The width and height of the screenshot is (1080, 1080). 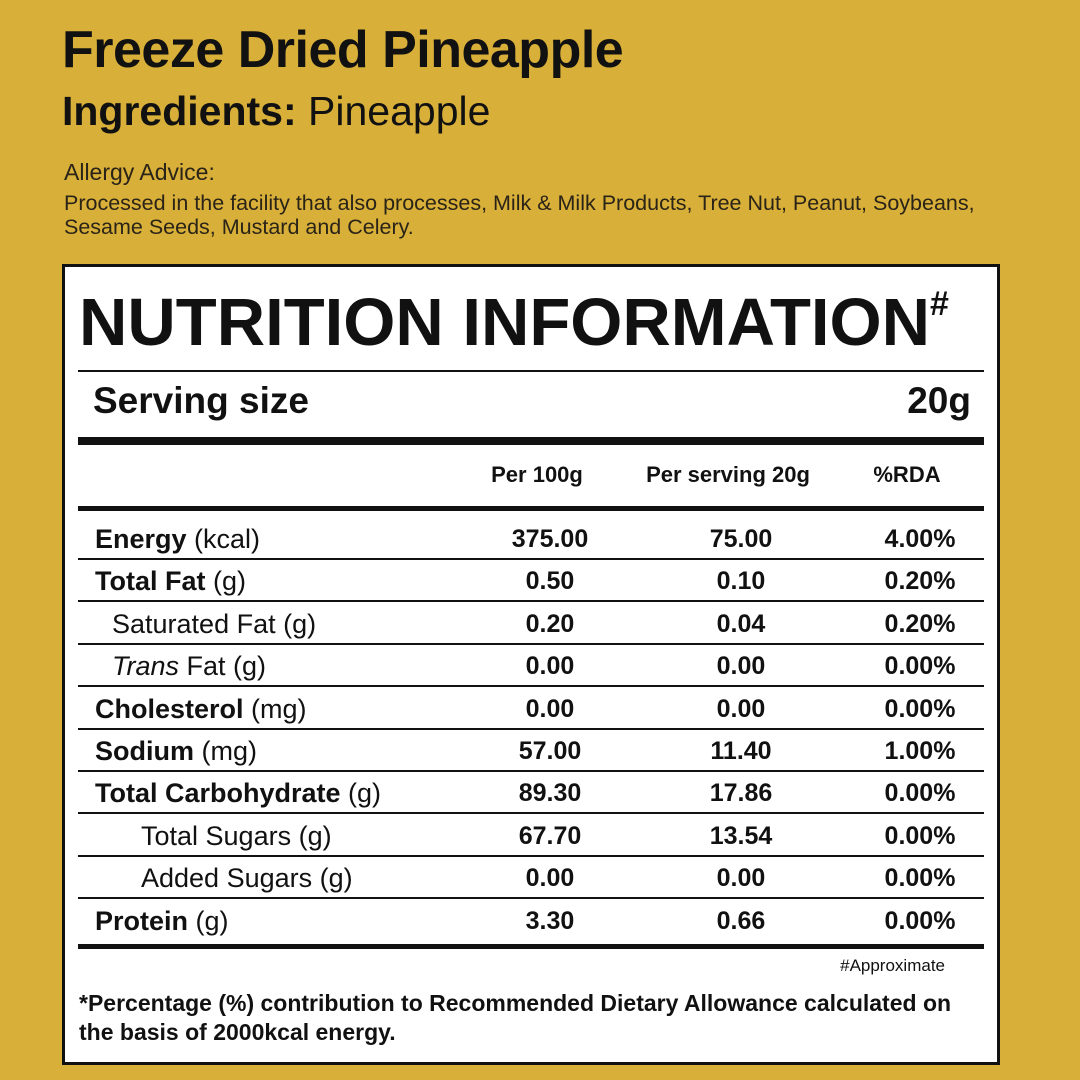 I want to click on column-header-per-100g: Per 100g, so click(x=537, y=474).